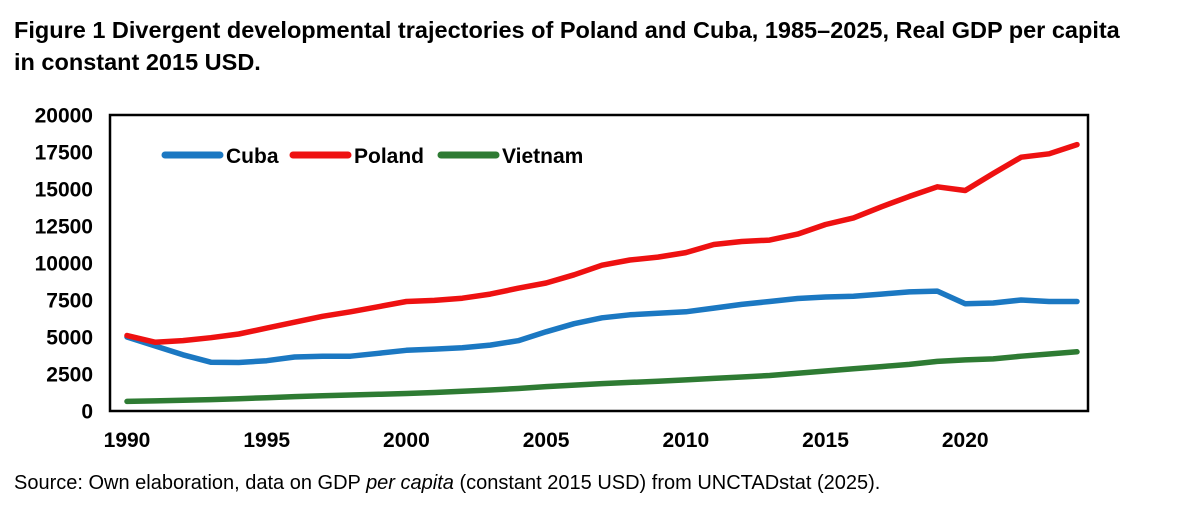  What do you see at coordinates (64, 227) in the screenshot?
I see `y-tick-label-12500: 12500` at bounding box center [64, 227].